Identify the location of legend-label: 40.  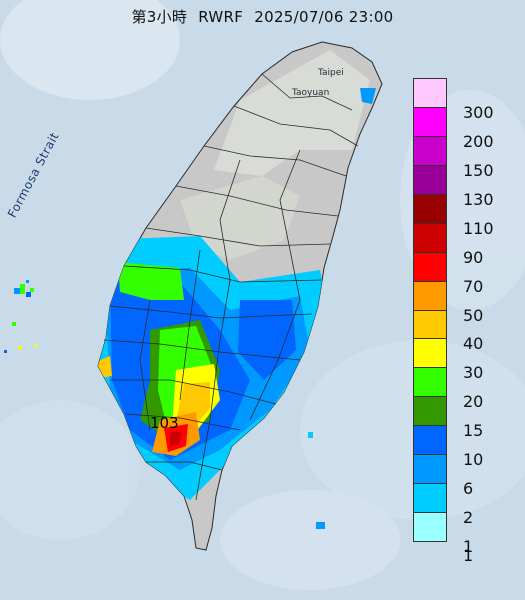
(473, 344).